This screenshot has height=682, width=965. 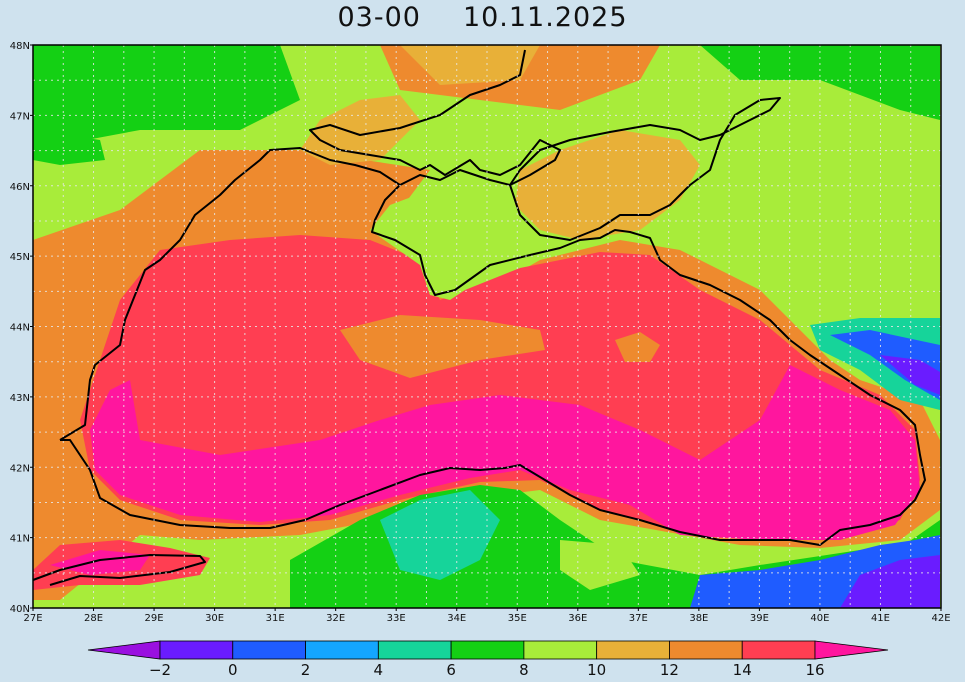 I want to click on field-marmara-warm, so click(x=100, y=562).